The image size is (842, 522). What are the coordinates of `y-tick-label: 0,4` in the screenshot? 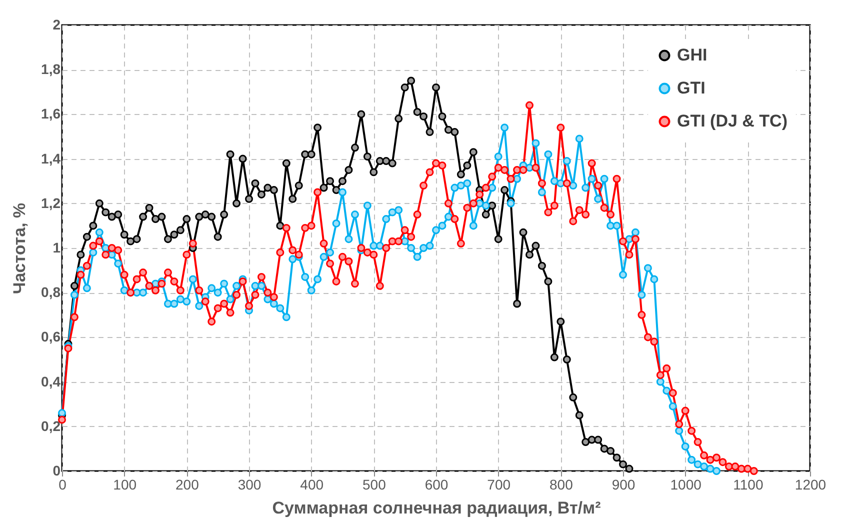 It's located at (51, 381).